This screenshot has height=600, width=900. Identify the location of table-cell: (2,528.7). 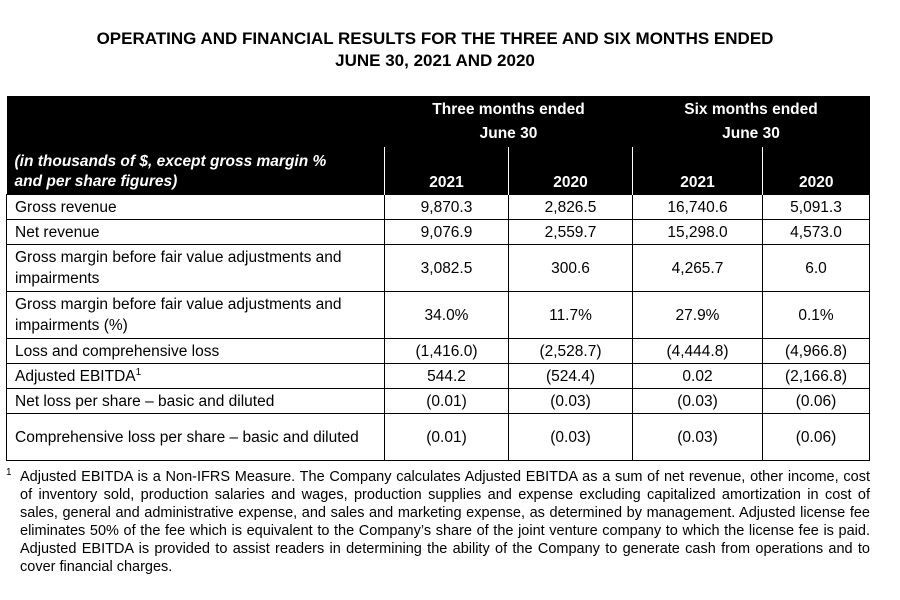
(570, 351).